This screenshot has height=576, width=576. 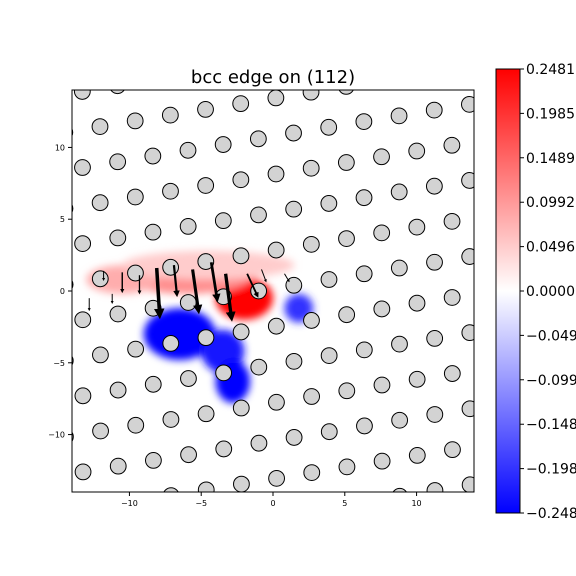 I want to click on colorbar-tick-label: −0.0496, so click(x=551, y=336).